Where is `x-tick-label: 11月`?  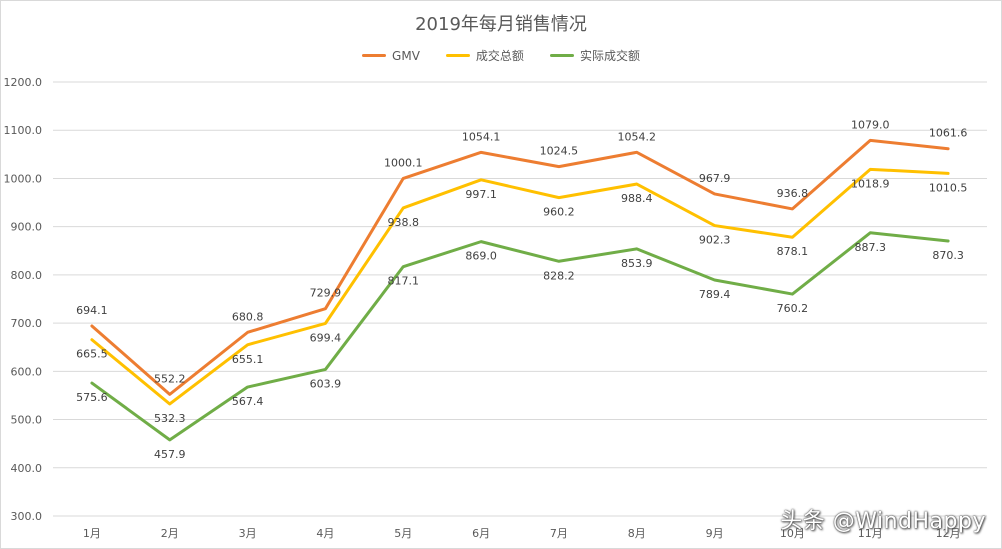
x-tick-label: 11月 is located at coordinates (870, 533).